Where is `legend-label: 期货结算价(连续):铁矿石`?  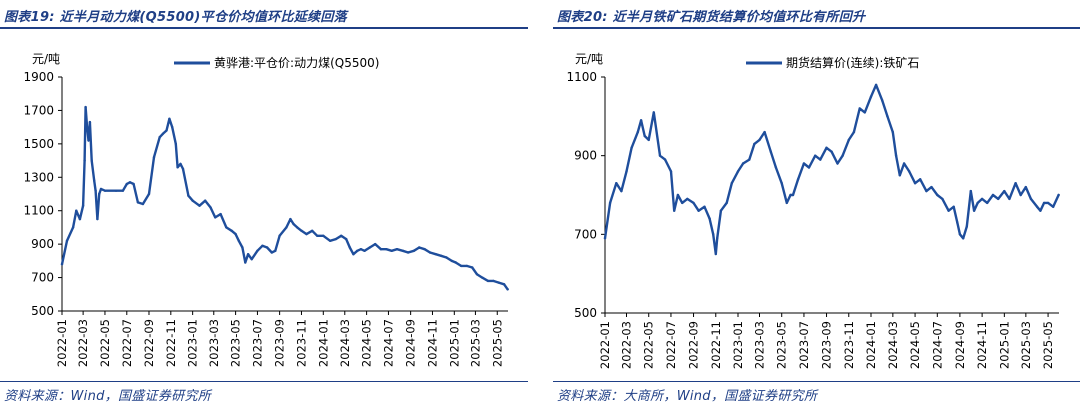
legend-label: 期货结算价(连续):铁矿石 is located at coordinates (852, 62).